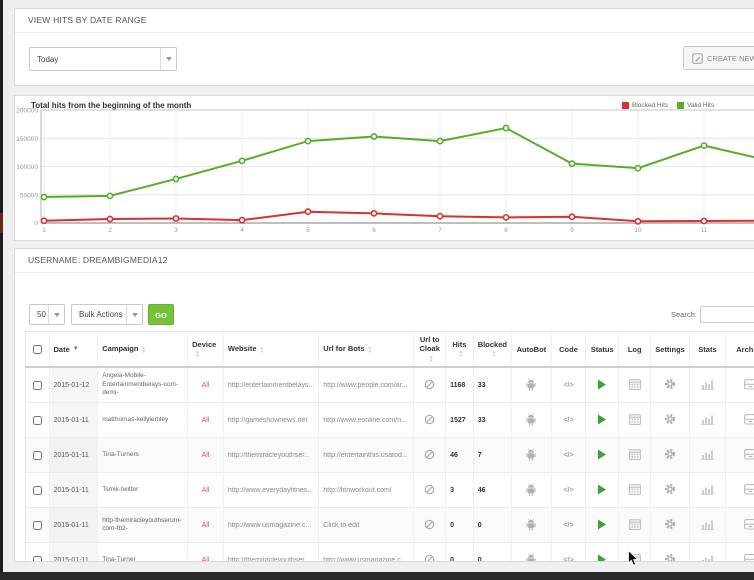  What do you see at coordinates (47, 314) in the screenshot?
I see `page-size-select: 50` at bounding box center [47, 314].